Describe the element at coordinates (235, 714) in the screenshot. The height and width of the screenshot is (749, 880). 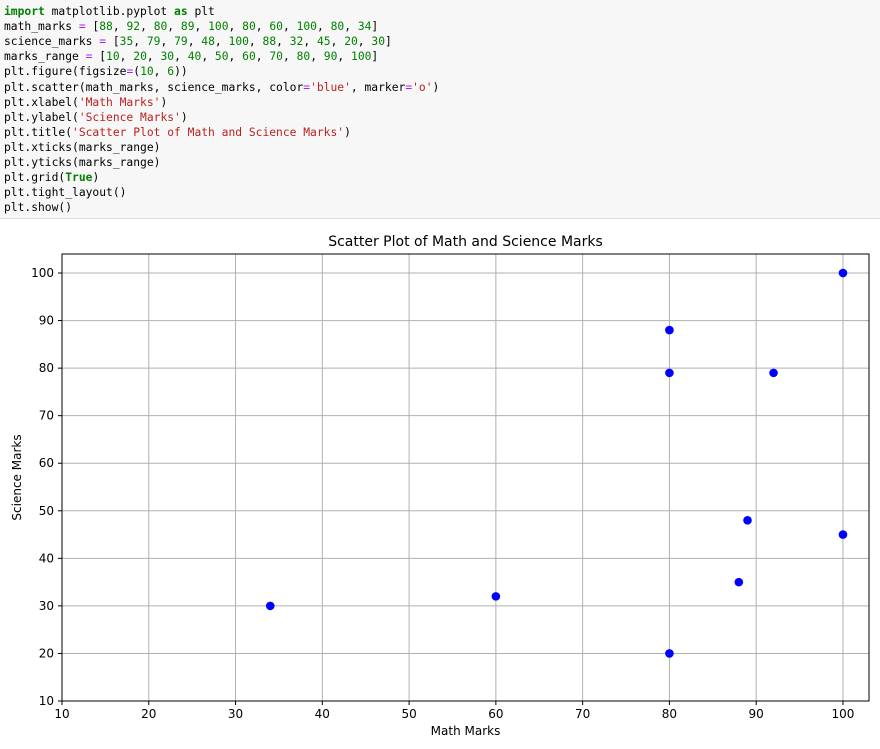
I see `x-tick-label: 30` at that location.